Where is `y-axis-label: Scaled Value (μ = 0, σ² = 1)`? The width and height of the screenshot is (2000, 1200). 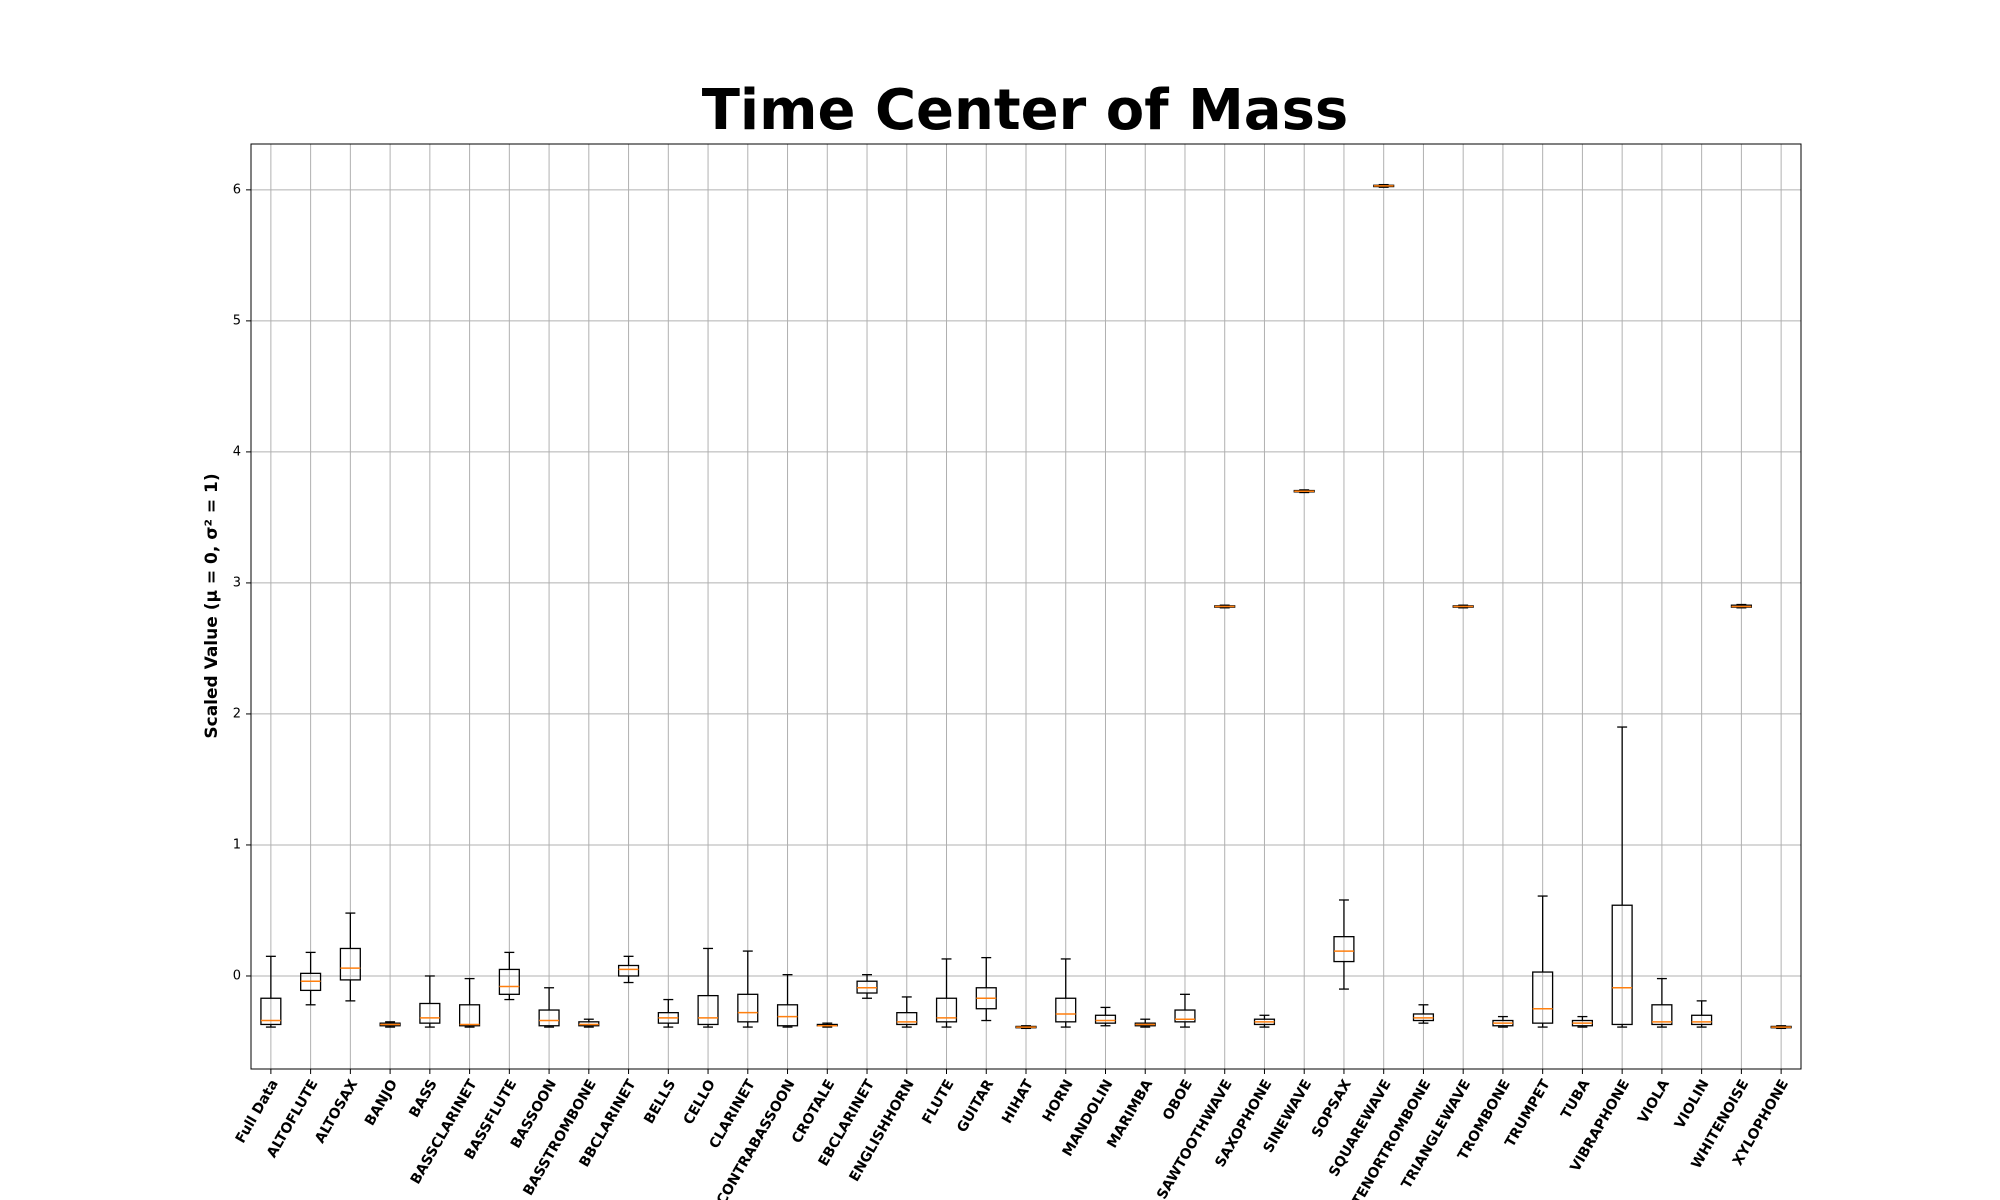 y-axis-label: Scaled Value (μ = 0, σ² = 1) is located at coordinates (212, 605).